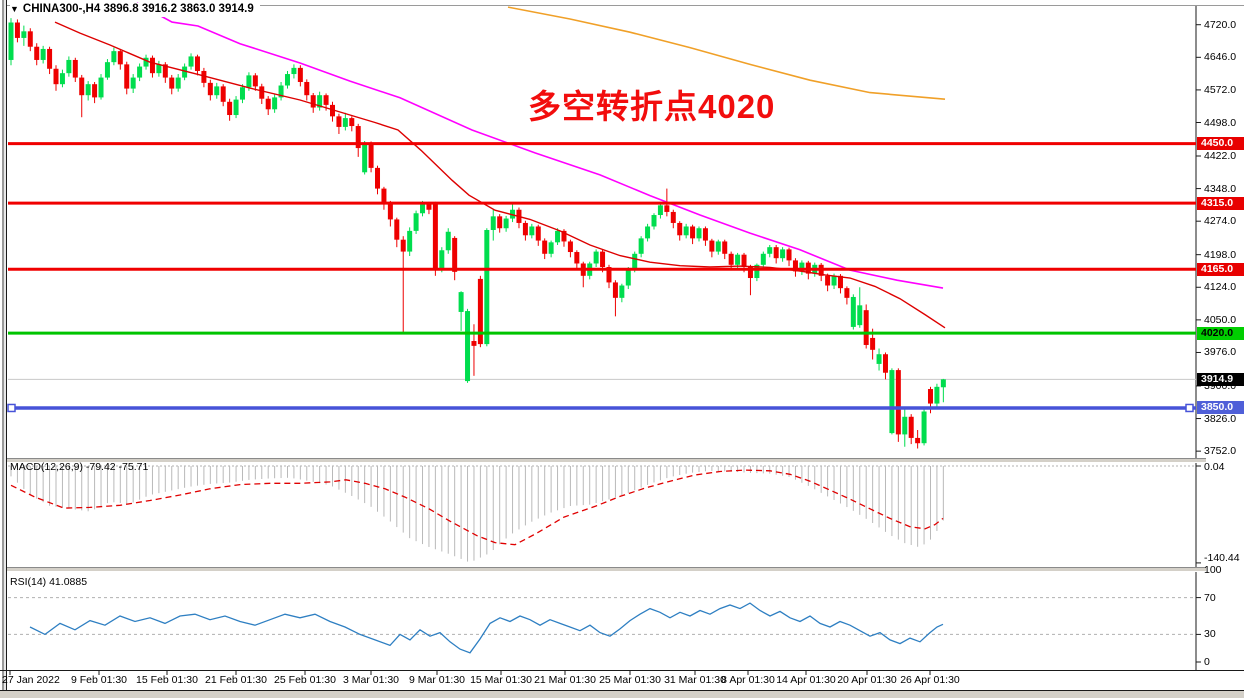 This screenshot has width=1244, height=698. Describe the element at coordinates (1220, 188) in the screenshot. I see `price-tick-label: 4348.0` at that location.